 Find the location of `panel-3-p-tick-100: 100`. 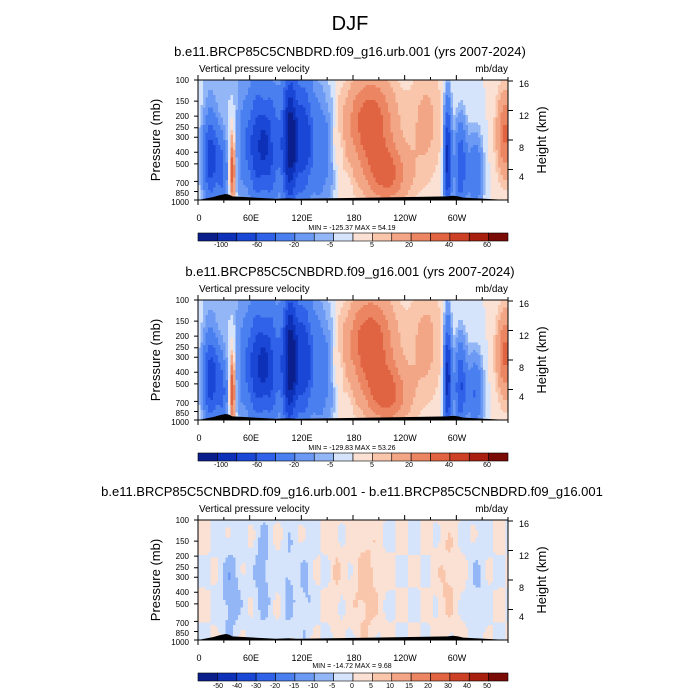

panel-3-p-tick-100: 100 is located at coordinates (183, 520).